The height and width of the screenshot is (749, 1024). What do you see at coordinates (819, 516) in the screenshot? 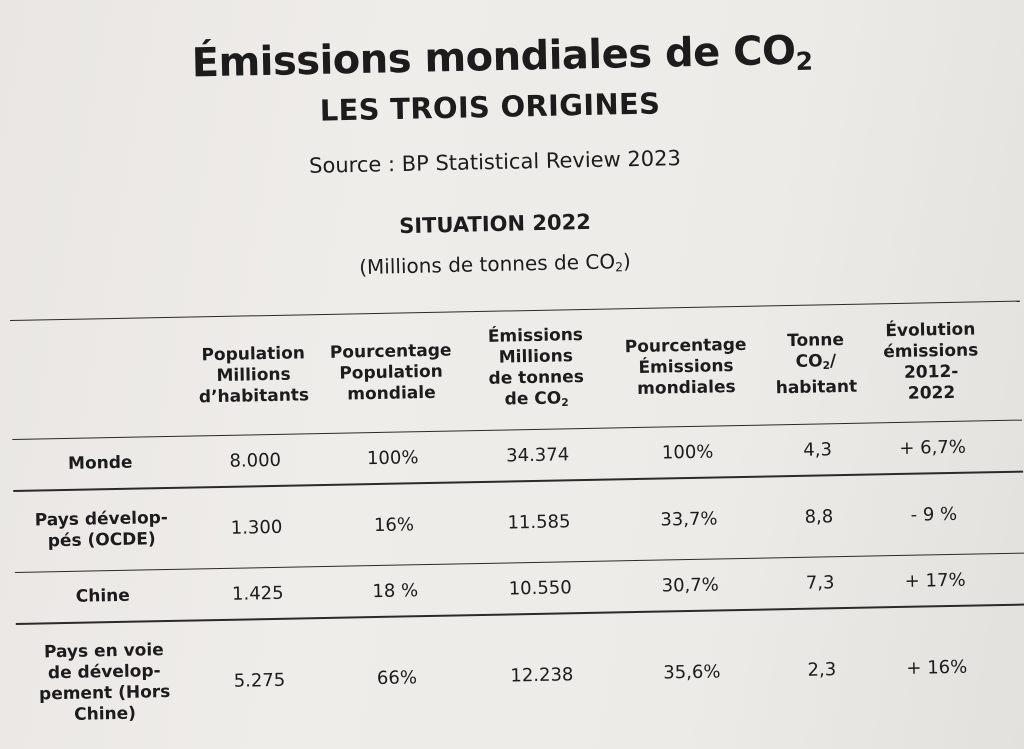
I see `cell-tonne: 8,8` at bounding box center [819, 516].